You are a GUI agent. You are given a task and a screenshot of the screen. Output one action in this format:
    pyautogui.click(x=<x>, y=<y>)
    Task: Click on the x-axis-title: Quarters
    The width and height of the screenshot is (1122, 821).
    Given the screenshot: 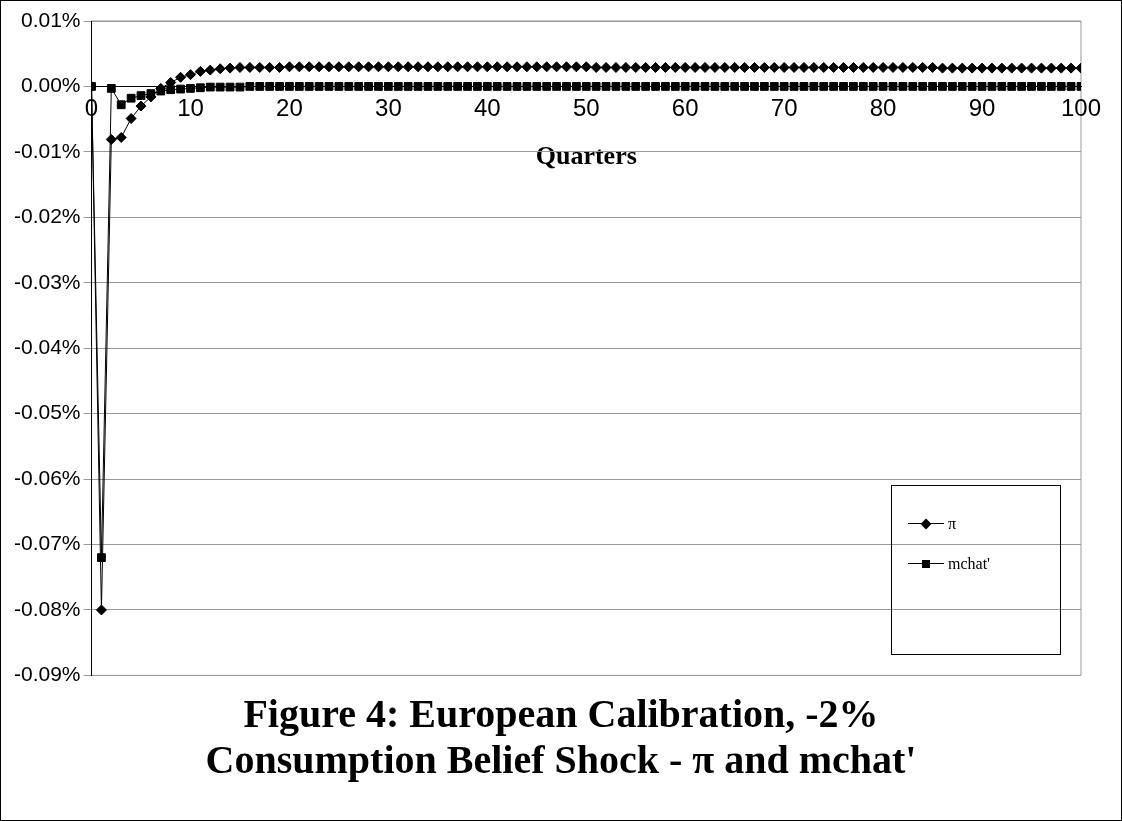 What is the action you would take?
    pyautogui.click(x=586, y=155)
    